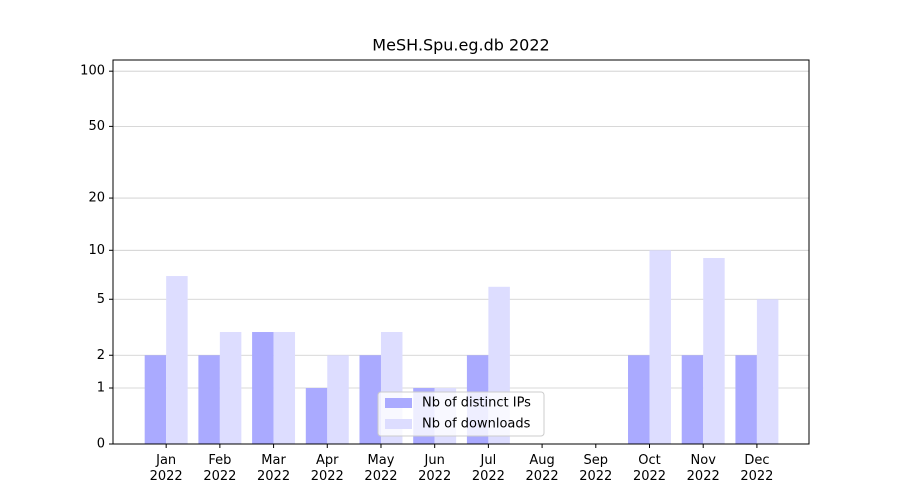  What do you see at coordinates (96, 198) in the screenshot?
I see `y-tick-label: 20` at bounding box center [96, 198].